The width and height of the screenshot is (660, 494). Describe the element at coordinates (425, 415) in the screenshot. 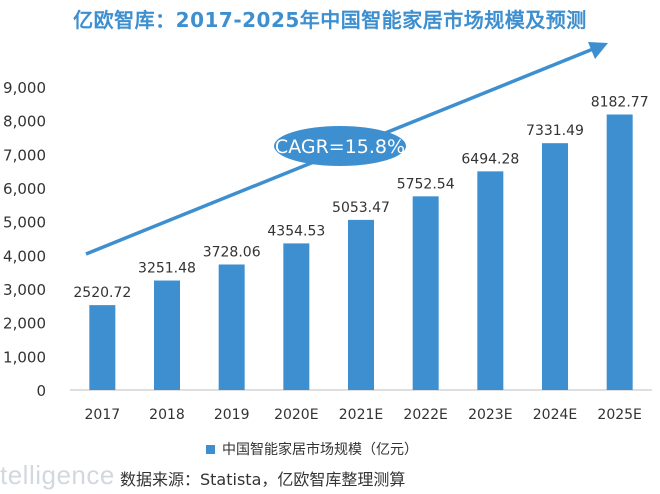

I see `x-tick-label: 2022E` at that location.